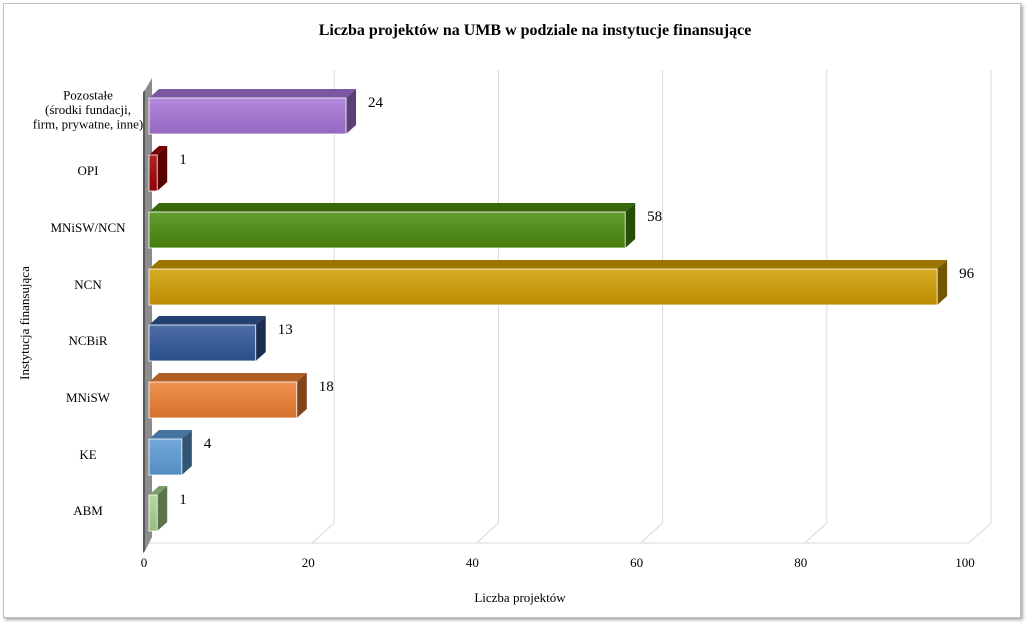 The height and width of the screenshot is (624, 1026). What do you see at coordinates (520, 597) in the screenshot?
I see `x-axis-label: Liczba projektów` at bounding box center [520, 597].